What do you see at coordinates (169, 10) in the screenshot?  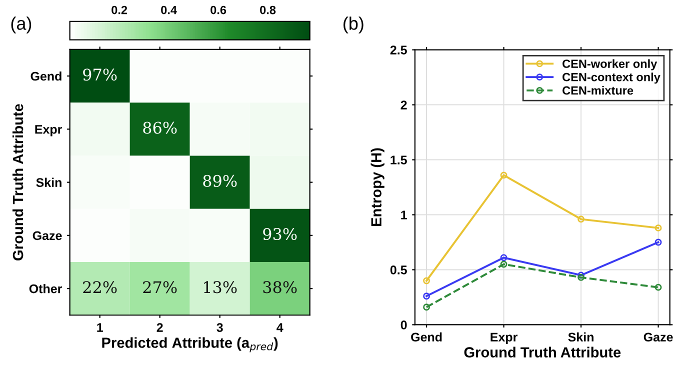 I see `color-bar-label: 0.4` at bounding box center [169, 10].